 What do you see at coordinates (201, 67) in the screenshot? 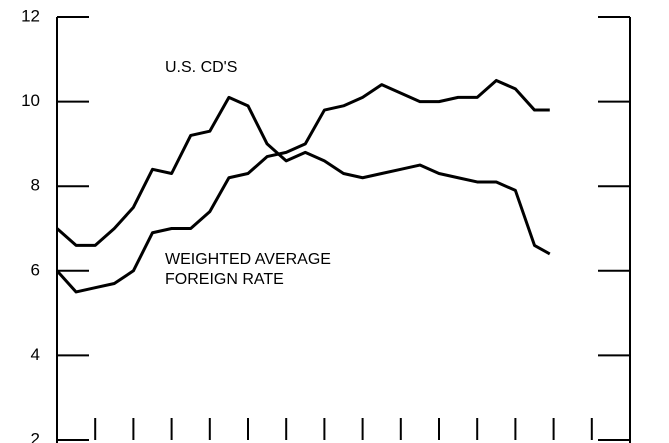
I see `annotation: U.S. CD'S` at bounding box center [201, 67].